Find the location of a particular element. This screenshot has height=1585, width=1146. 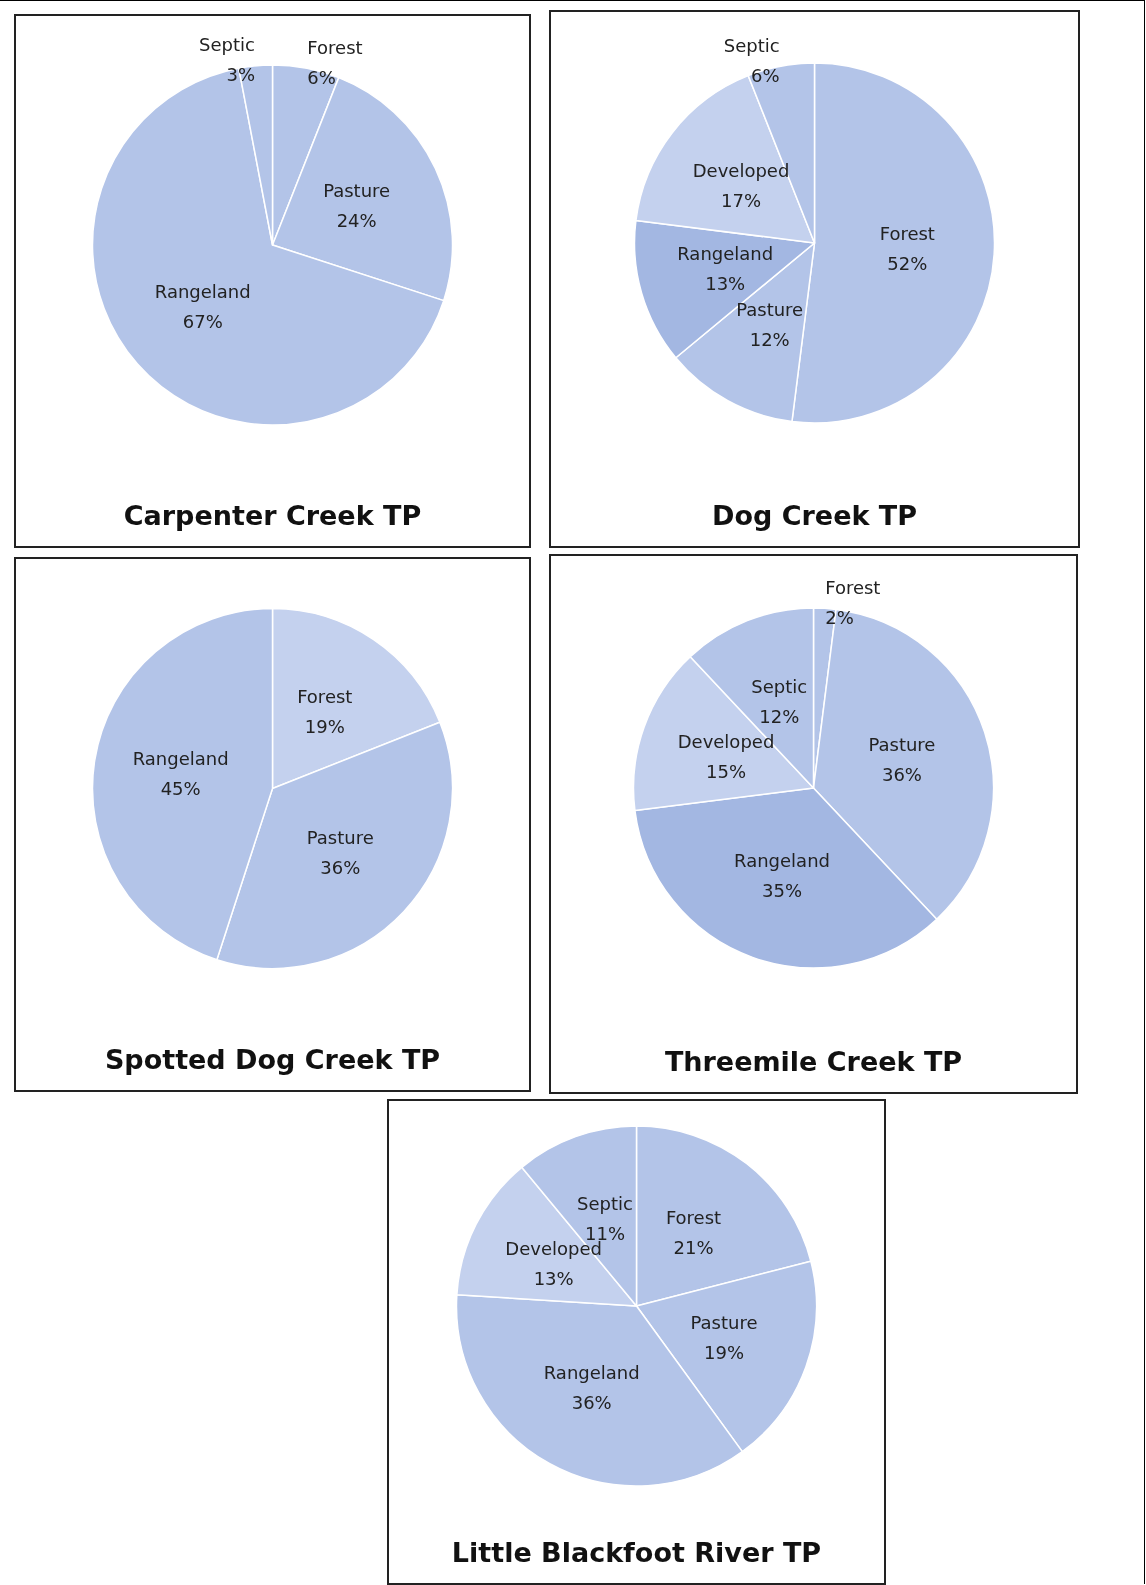

data-label: 67% is located at coordinates (202, 321).